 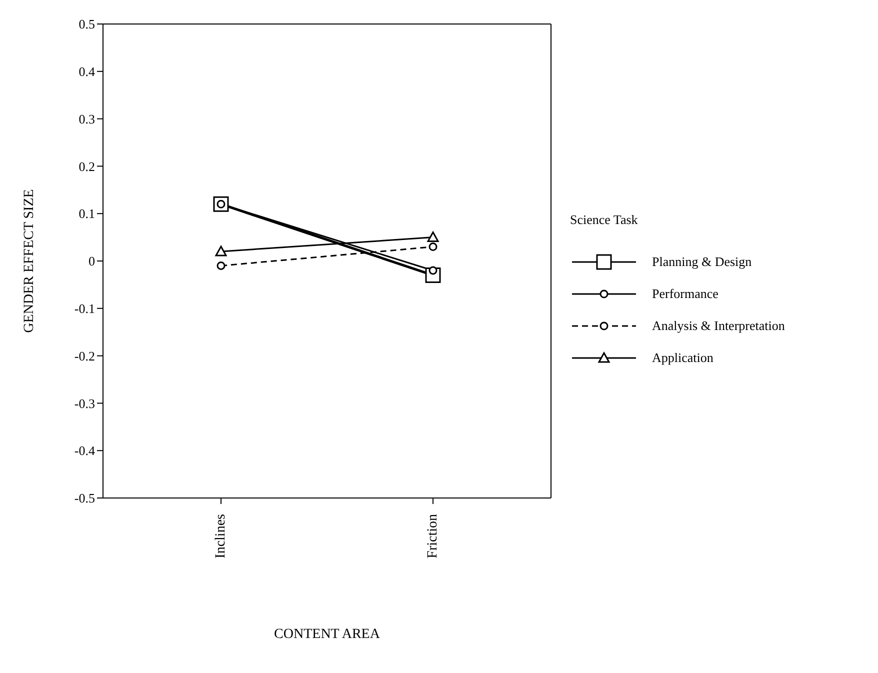 What do you see at coordinates (84, 403) in the screenshot?
I see `y-tick-label: -0.3` at bounding box center [84, 403].